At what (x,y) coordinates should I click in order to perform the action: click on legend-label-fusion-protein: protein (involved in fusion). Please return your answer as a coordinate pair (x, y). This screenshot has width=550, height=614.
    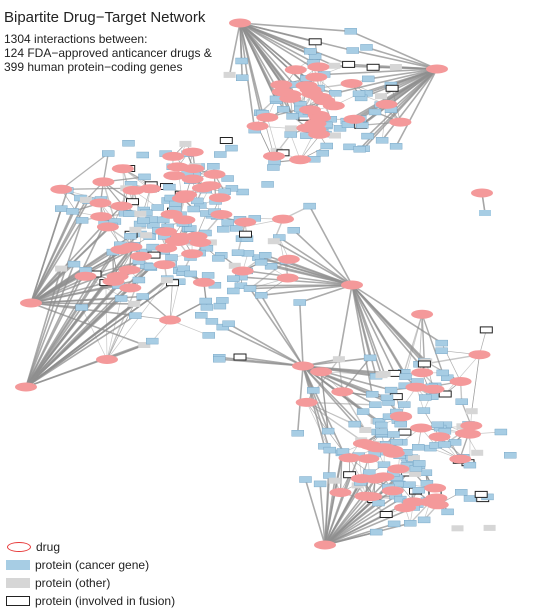
    Looking at the image, I should click on (105, 601).